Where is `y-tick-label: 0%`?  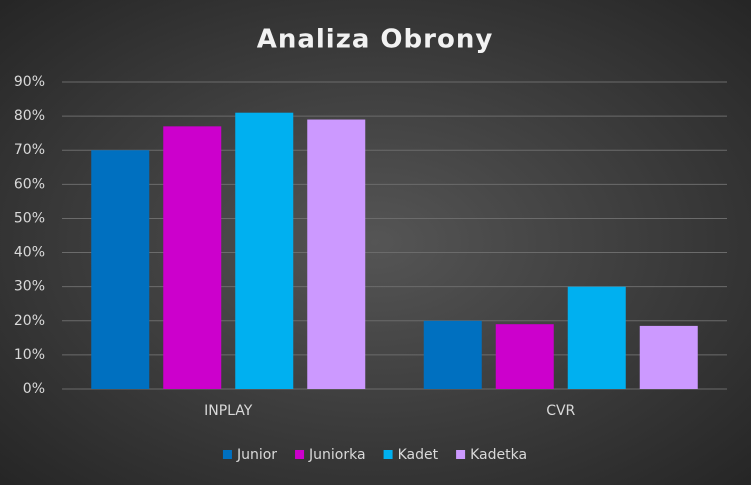
y-tick-label: 0% is located at coordinates (34, 389).